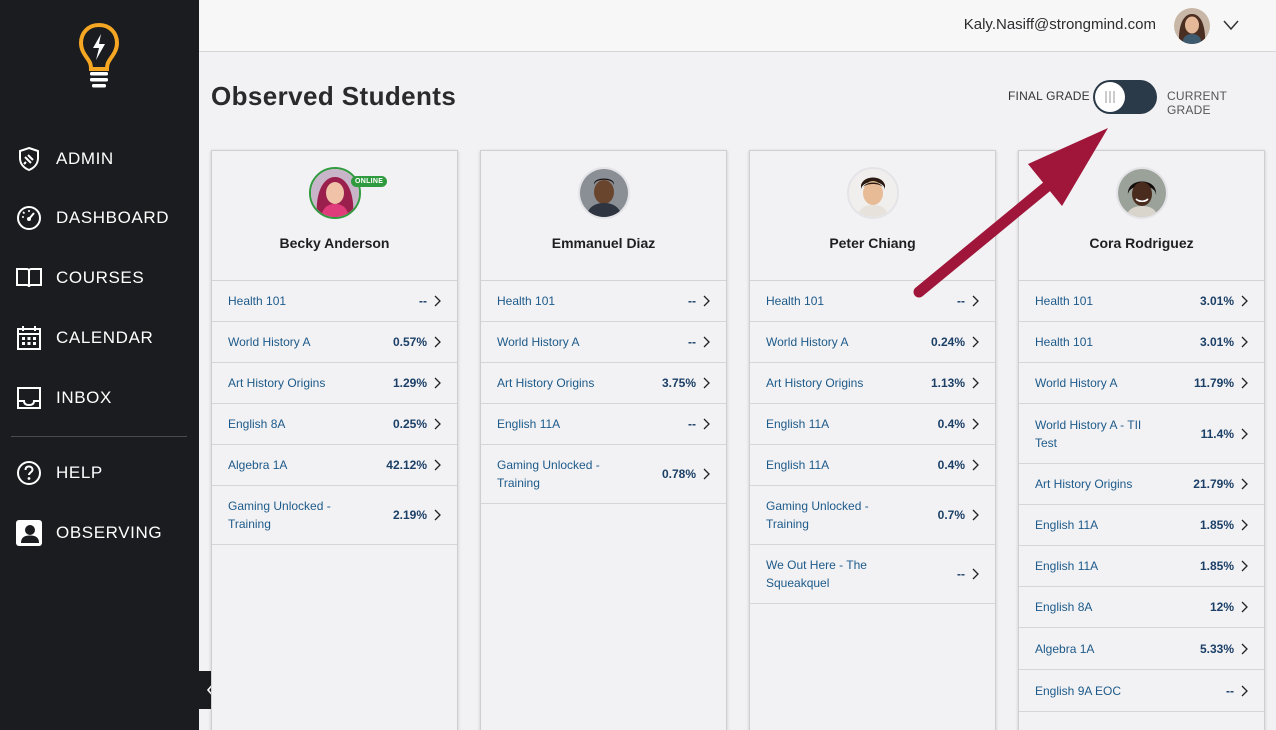  Describe the element at coordinates (1141, 649) in the screenshot. I see `course-row: Algebra 1A 5.33%` at that location.